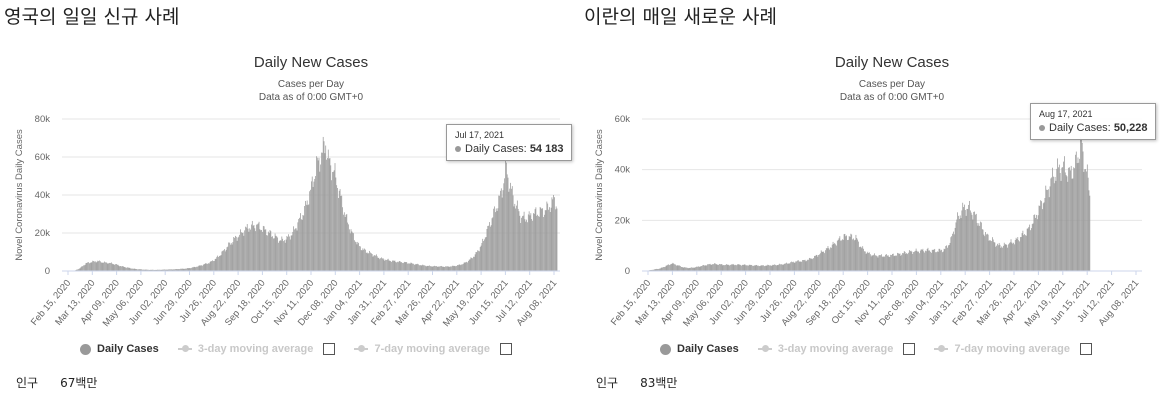 The width and height of the screenshot is (1160, 412). What do you see at coordinates (866, 204) in the screenshot?
I see `bar-series-daily-cases` at bounding box center [866, 204].